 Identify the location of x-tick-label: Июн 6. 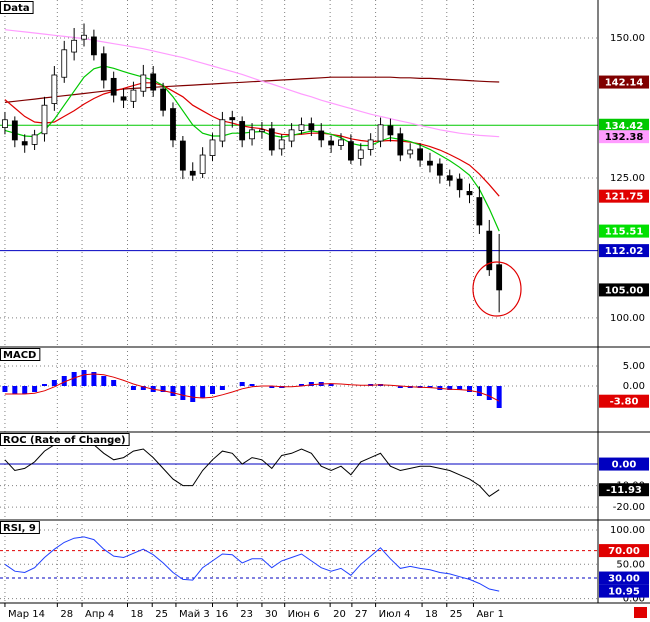
(304, 614).